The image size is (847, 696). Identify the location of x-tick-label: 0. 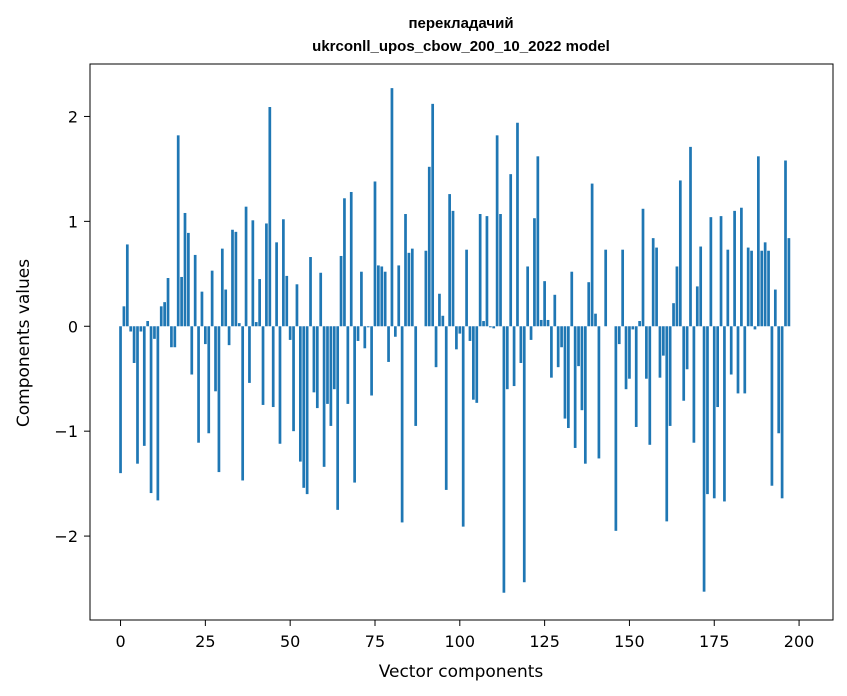
(120, 641).